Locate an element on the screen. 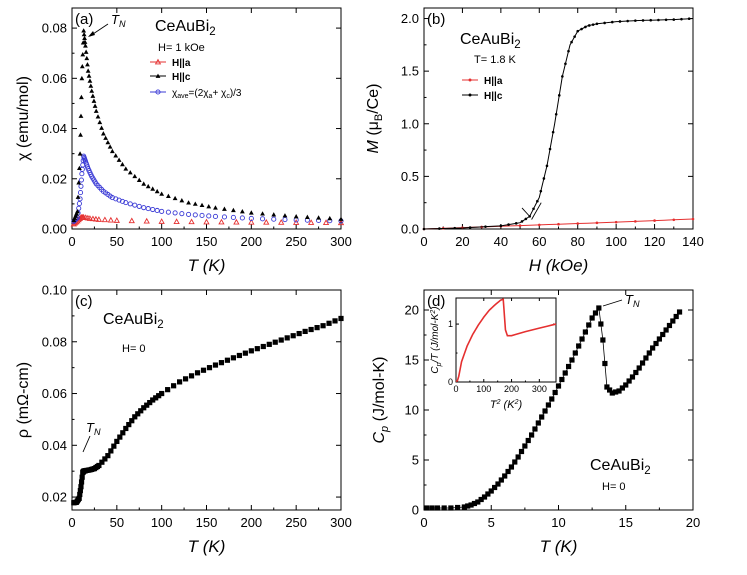 The height and width of the screenshot is (575, 747). annotation: H= 0 is located at coordinates (134, 349).